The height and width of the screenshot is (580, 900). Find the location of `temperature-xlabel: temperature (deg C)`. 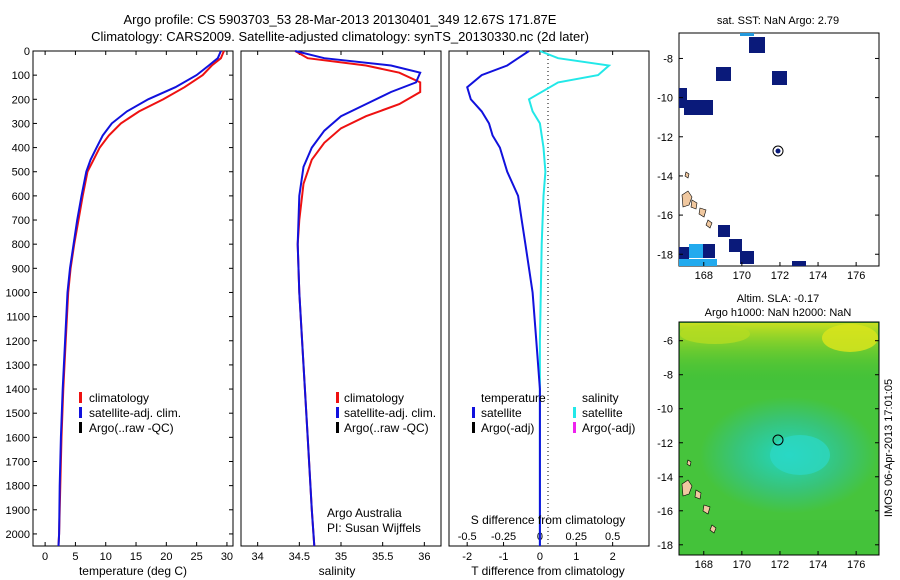

temperature-xlabel: temperature (deg C) is located at coordinates (133, 571).